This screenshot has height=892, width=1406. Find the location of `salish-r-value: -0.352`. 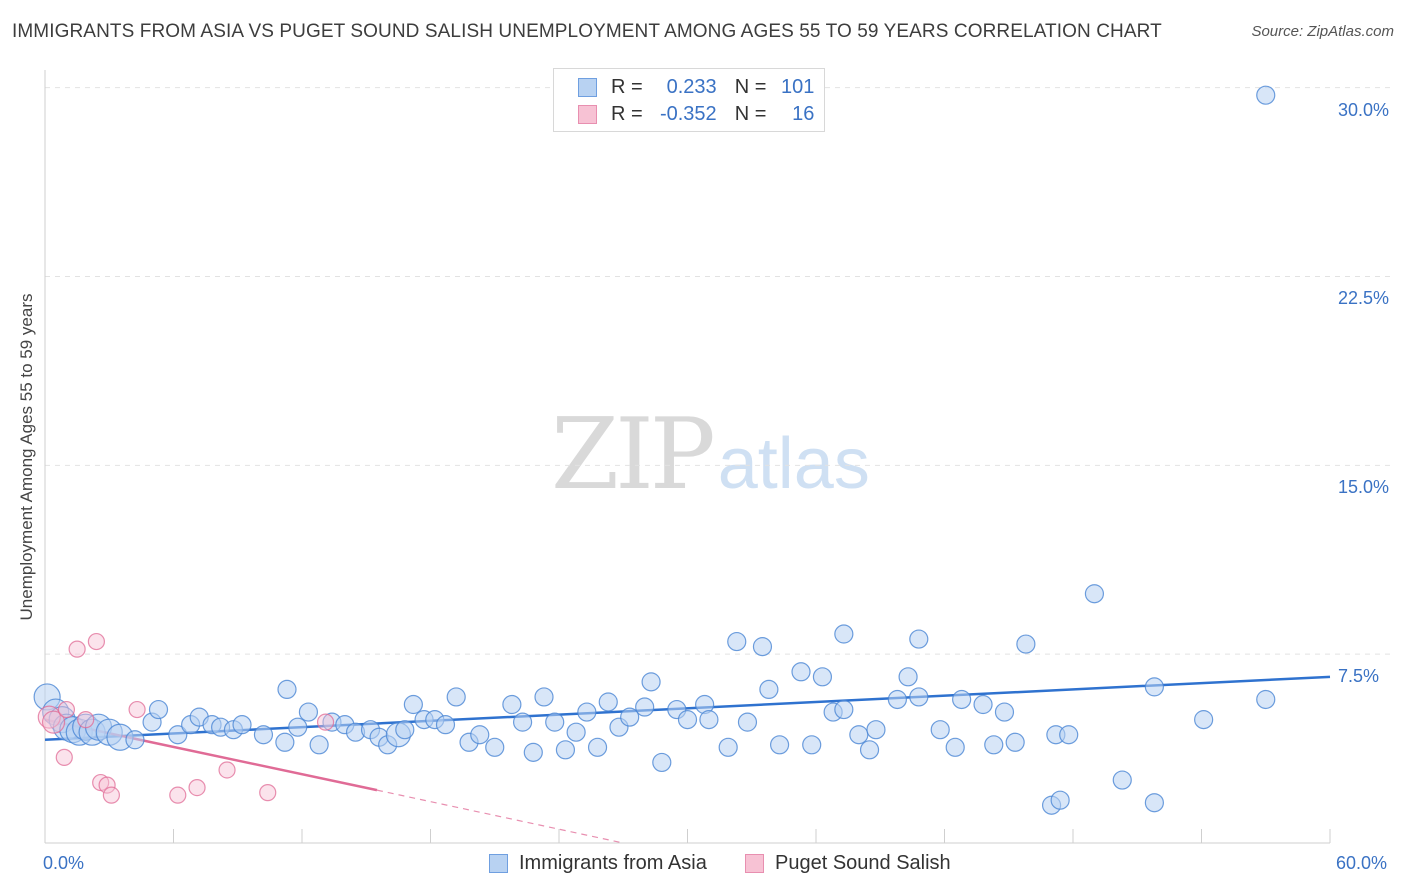

salish-r-value: -0.352 is located at coordinates (688, 113).